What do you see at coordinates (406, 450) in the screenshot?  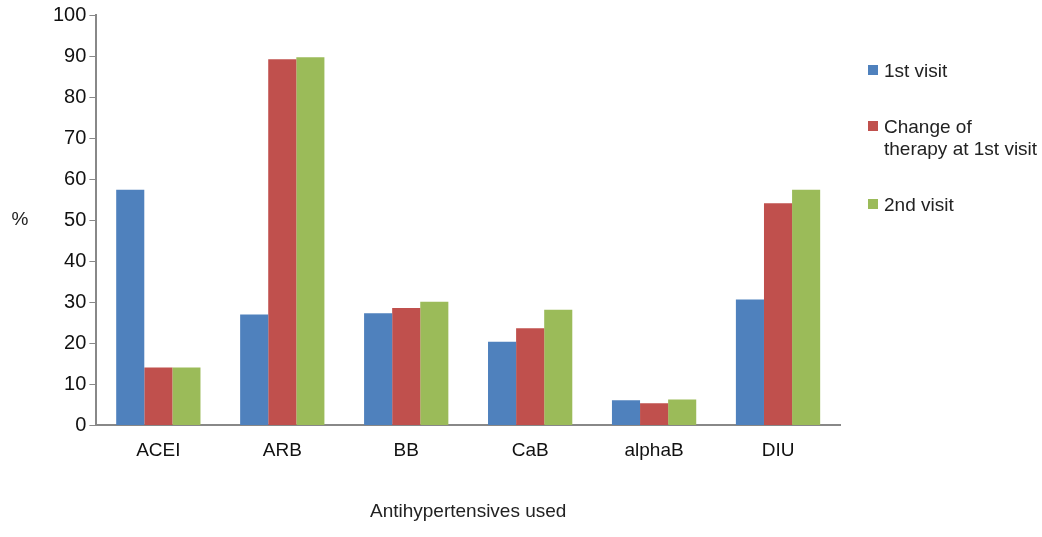 I see `x-tick-label: BB` at bounding box center [406, 450].